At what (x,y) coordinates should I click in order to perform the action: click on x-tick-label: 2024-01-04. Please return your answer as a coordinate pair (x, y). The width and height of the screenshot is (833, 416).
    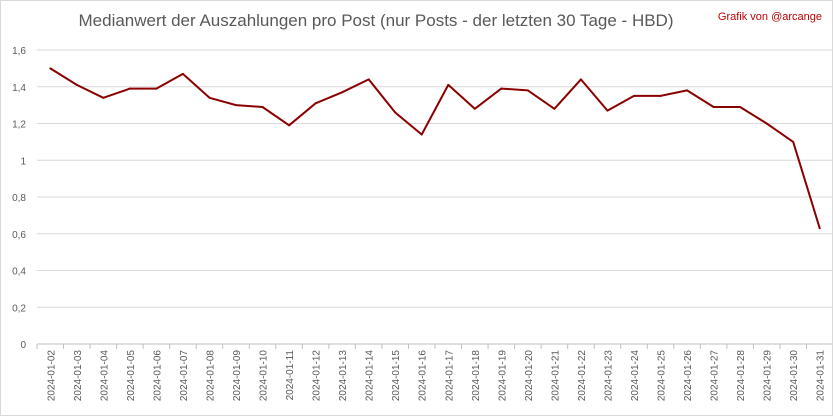
    Looking at the image, I should click on (104, 376).